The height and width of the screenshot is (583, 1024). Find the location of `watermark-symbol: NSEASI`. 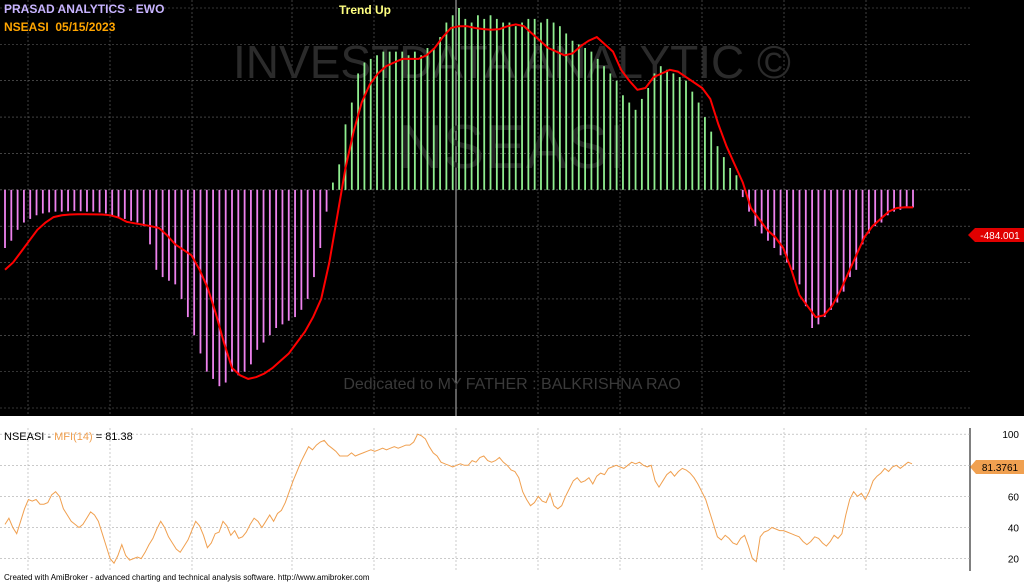

watermark-symbol: NSEASI is located at coordinates (511, 147).